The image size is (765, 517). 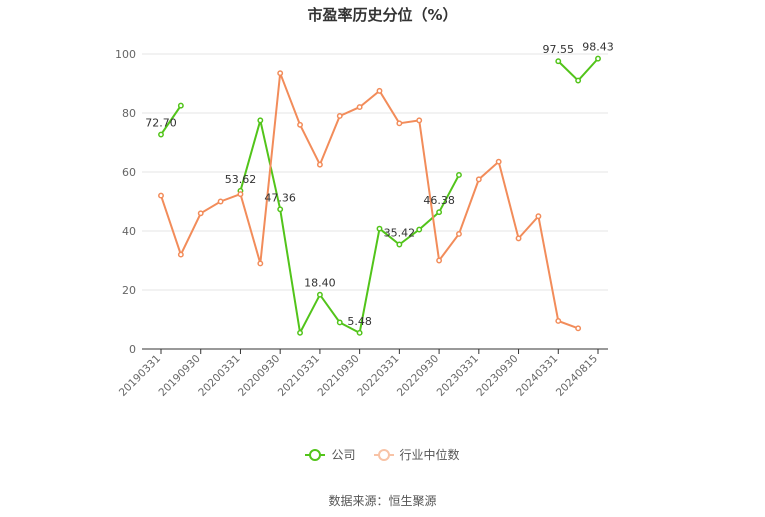 What do you see at coordinates (418, 376) in the screenshot?
I see `x-tick-label: 20220930` at bounding box center [418, 376].